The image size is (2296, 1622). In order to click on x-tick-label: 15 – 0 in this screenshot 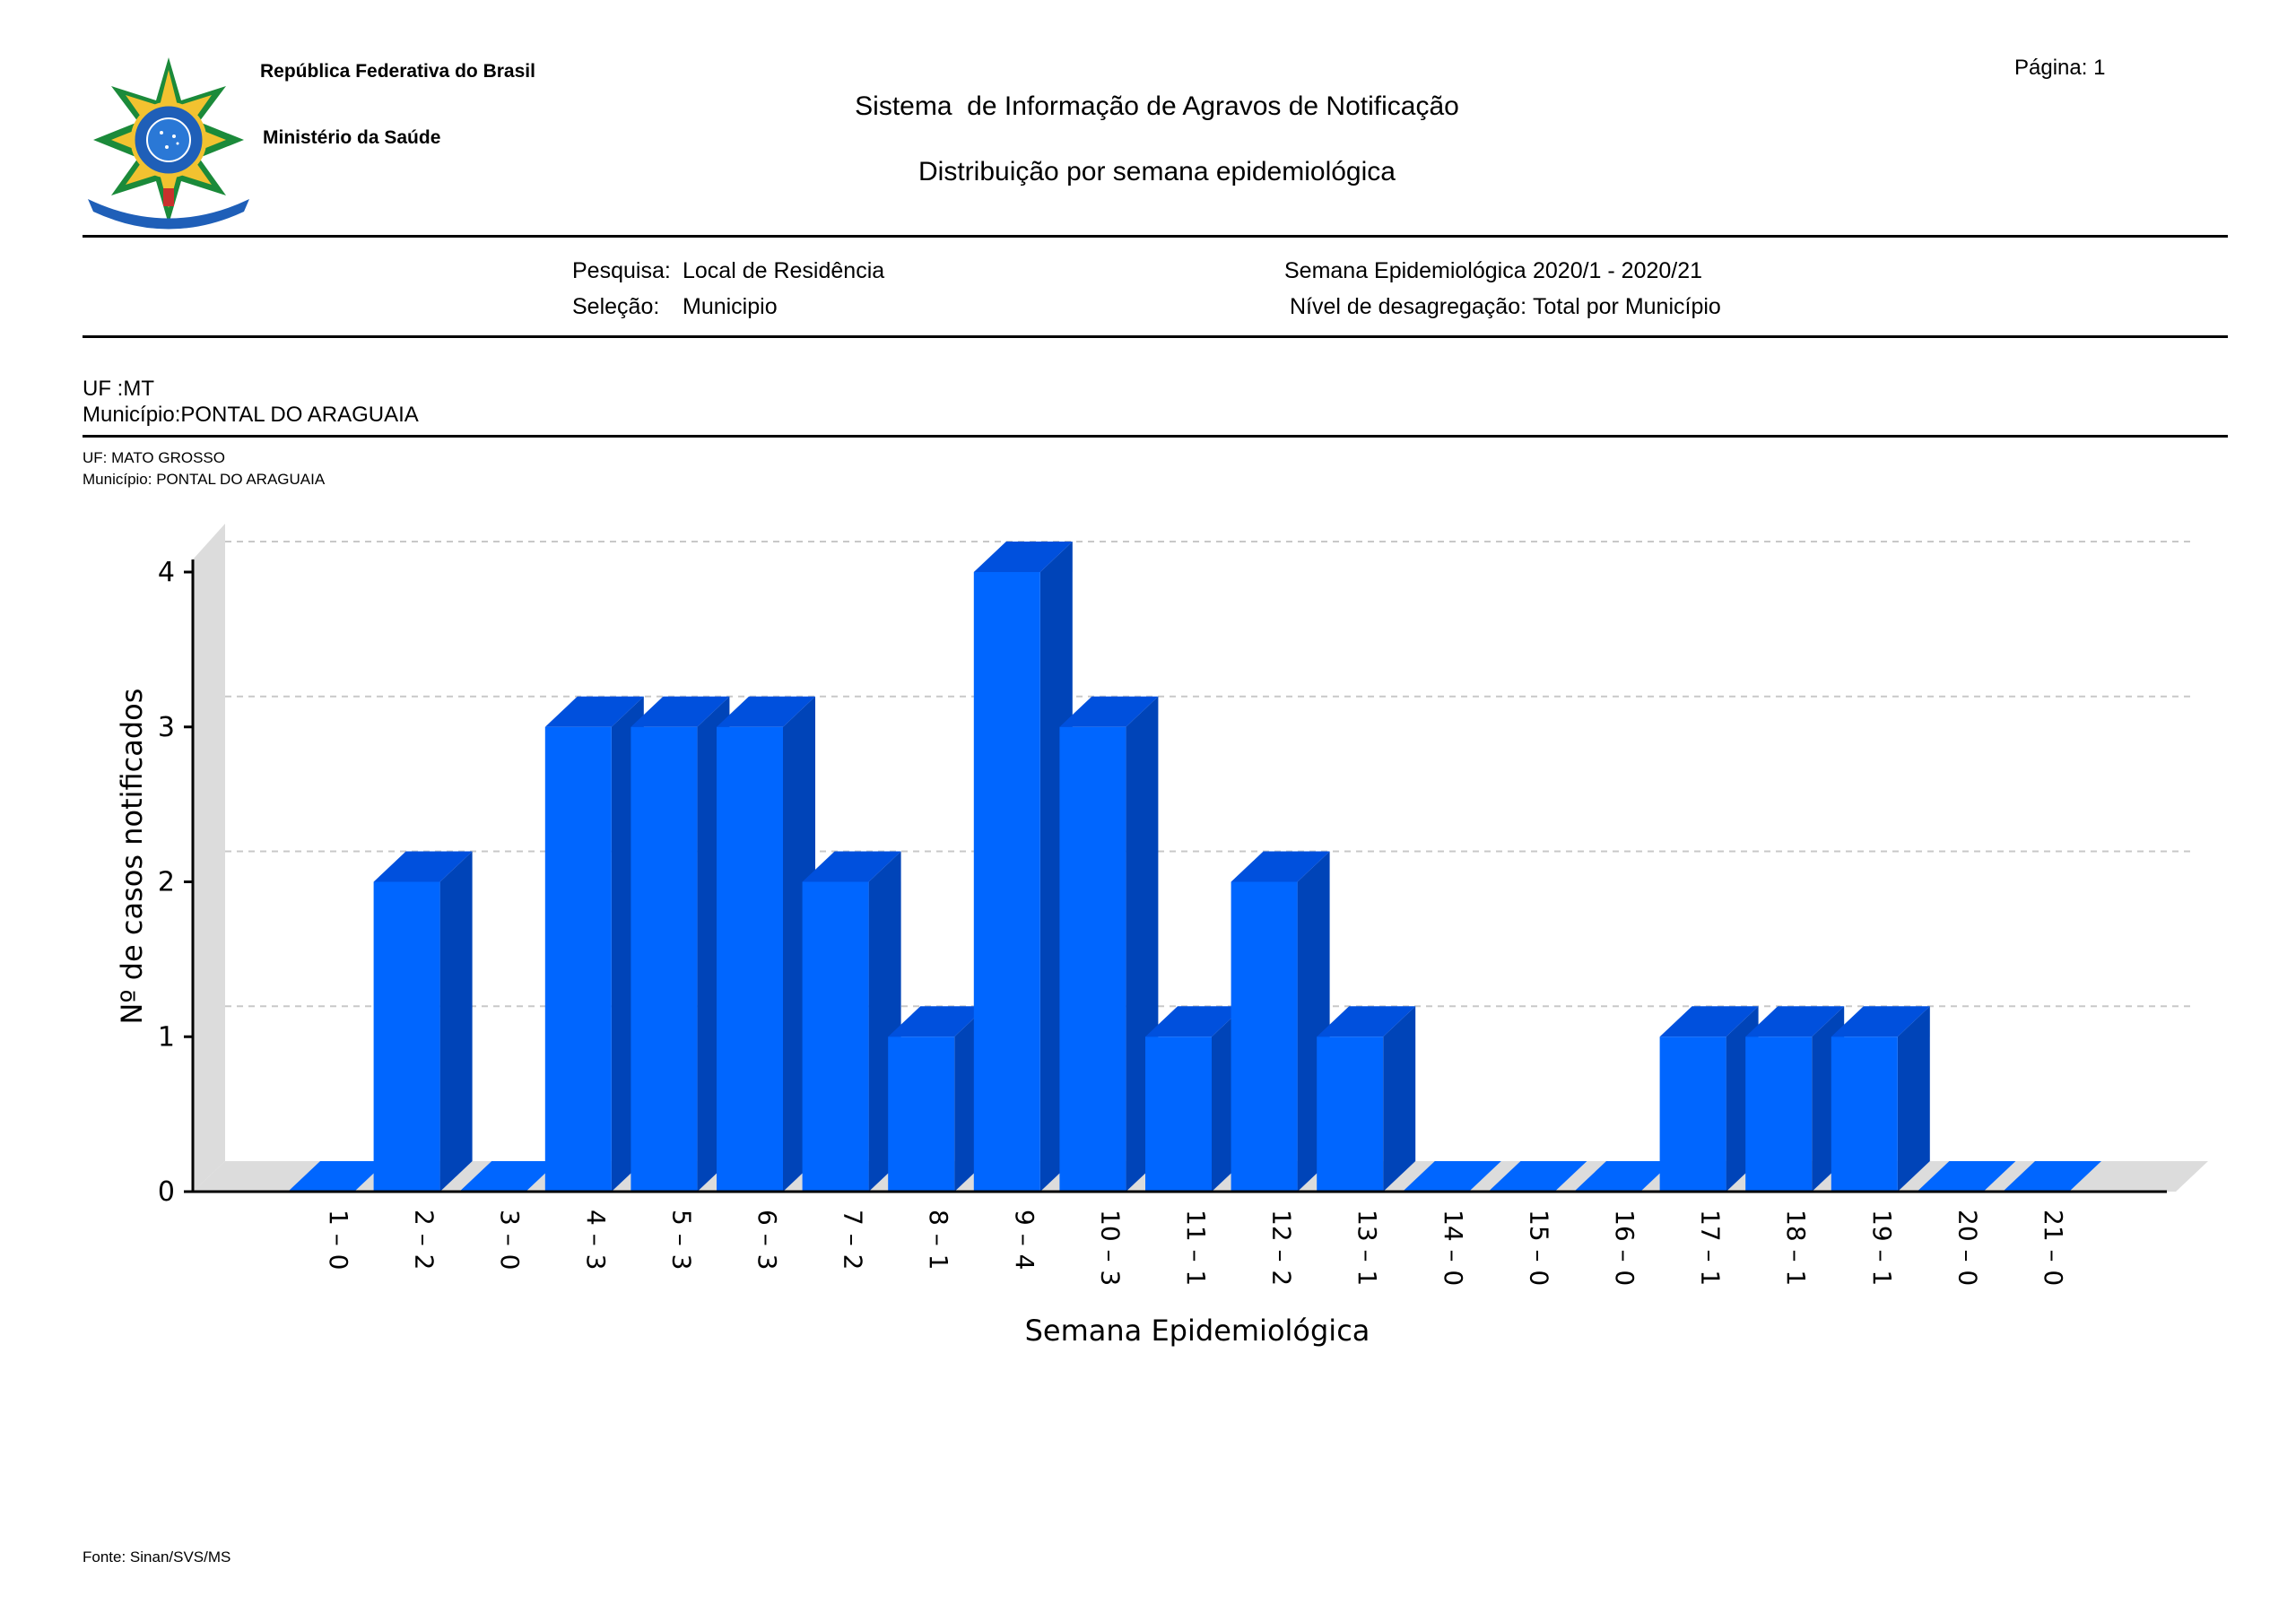, I will do `click(1538, 1248)`.